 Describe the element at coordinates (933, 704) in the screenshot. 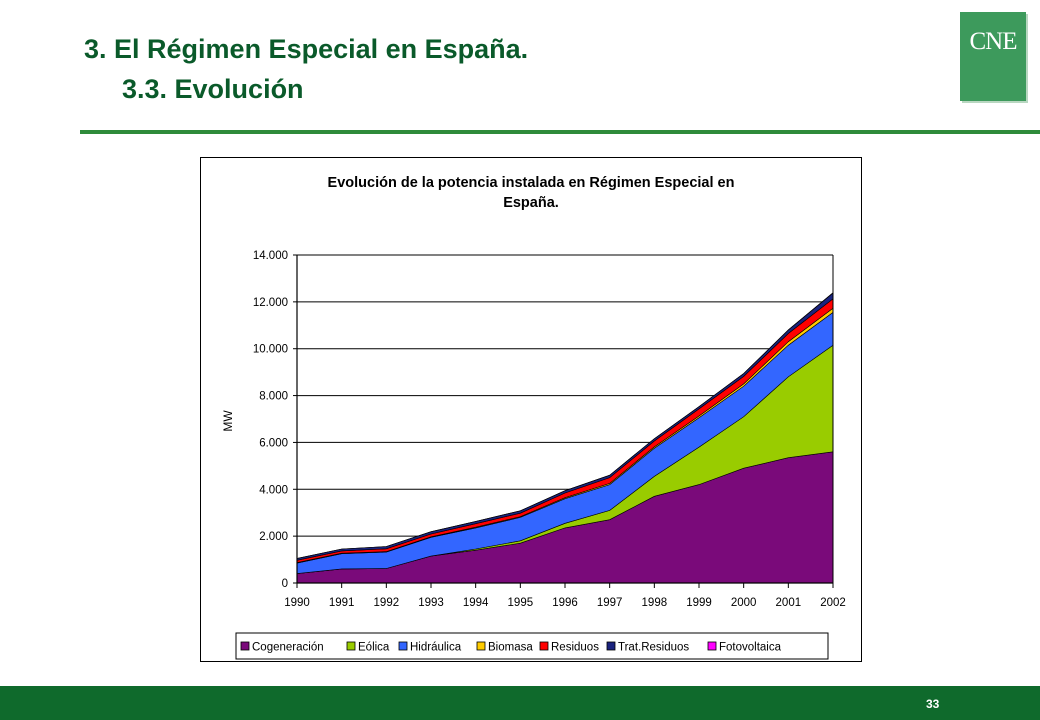

I see `page-number: 33` at that location.